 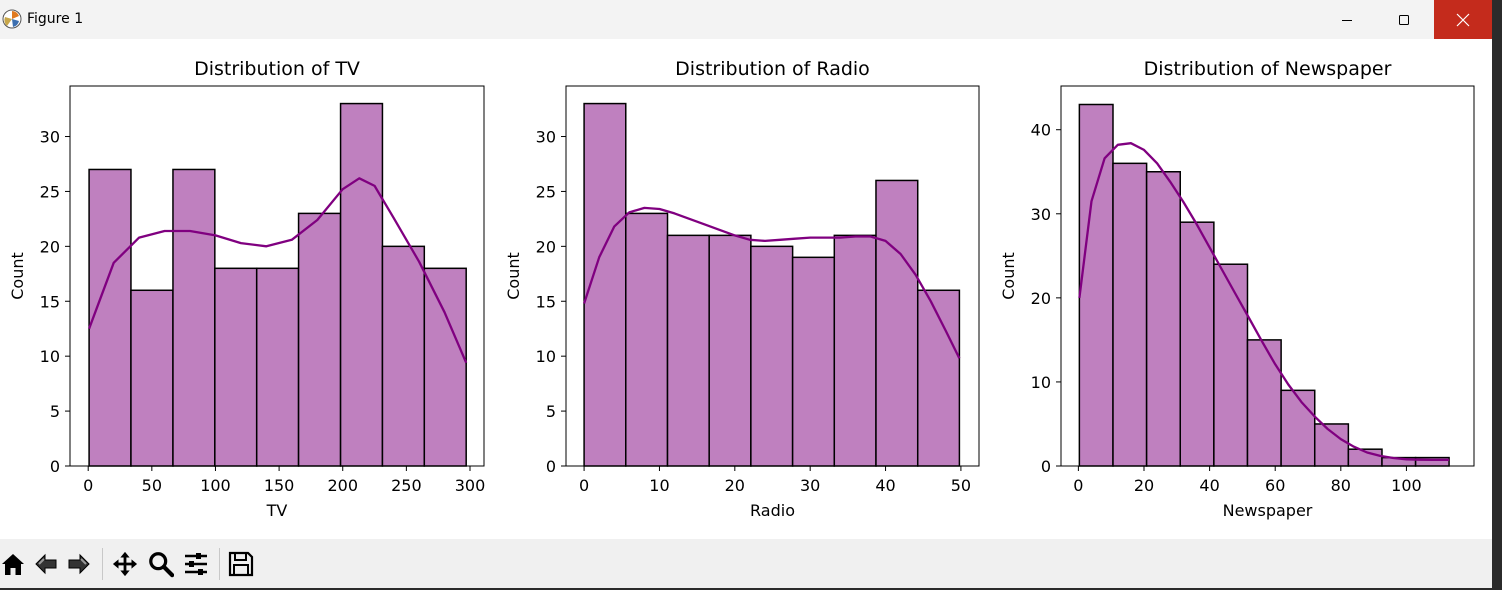 I want to click on x-axis-label: TV, so click(x=277, y=510).